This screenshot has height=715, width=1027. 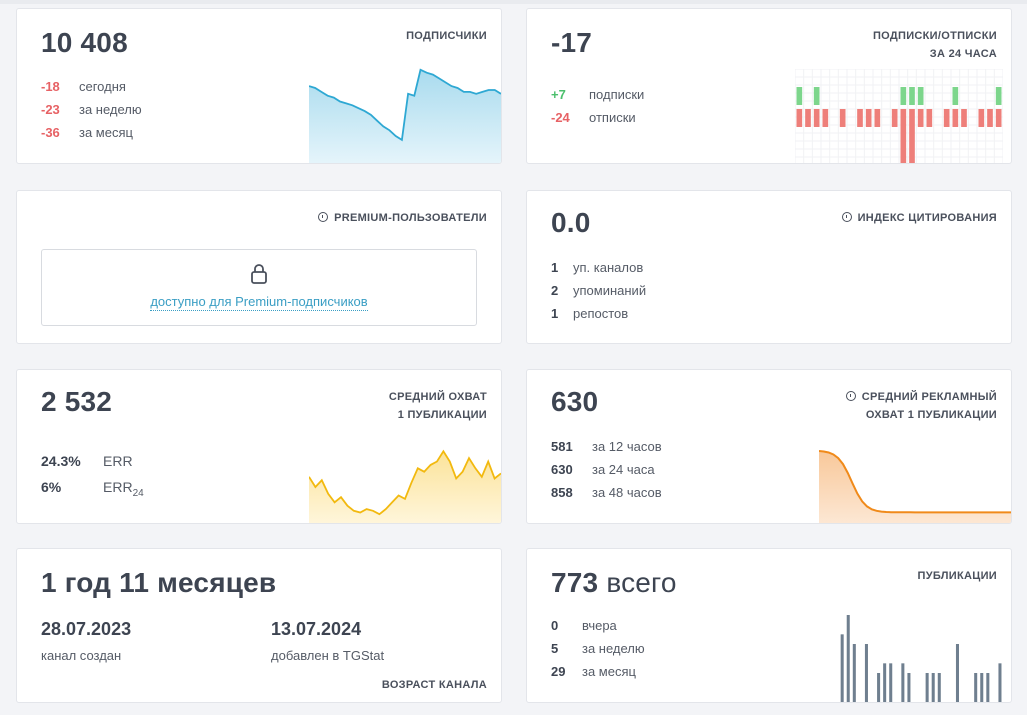 I want to click on stat-row: -24 отписки, so click(x=593, y=117).